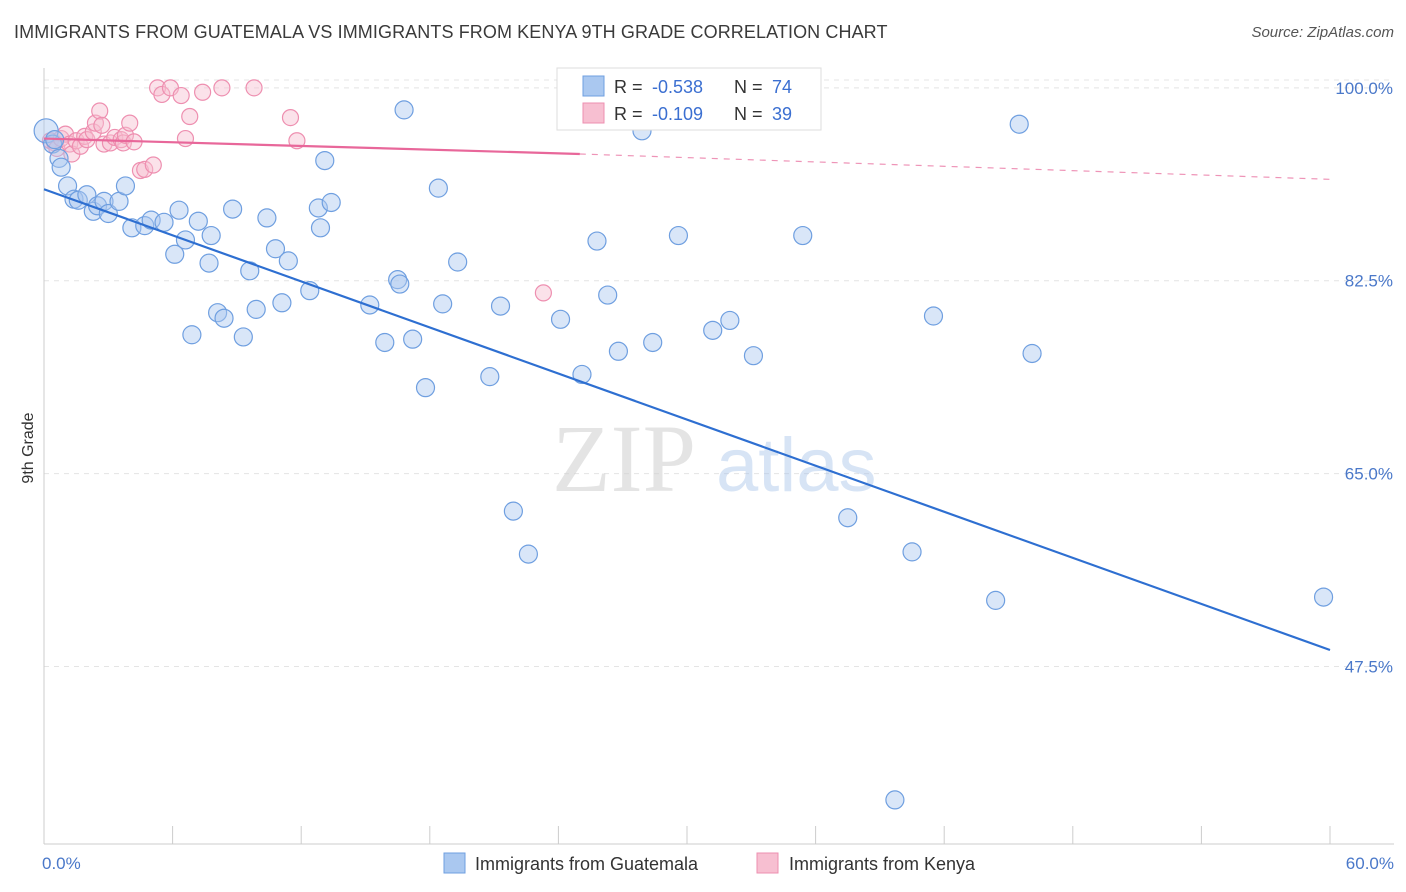 Image resolution: width=1406 pixels, height=892 pixels. I want to click on series-legend-swatch-kenya, so click(767, 863).